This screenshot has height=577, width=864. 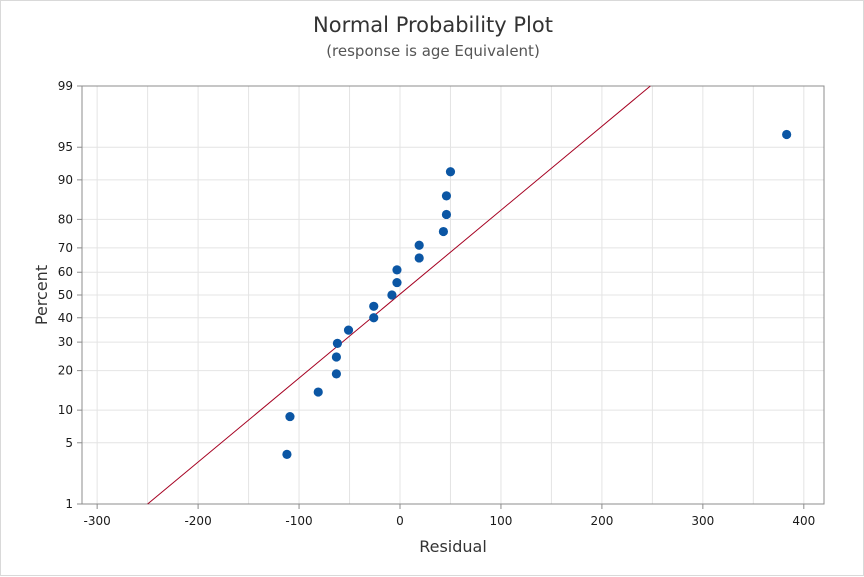 I want to click on y-tick-label: 20, so click(x=65, y=371).